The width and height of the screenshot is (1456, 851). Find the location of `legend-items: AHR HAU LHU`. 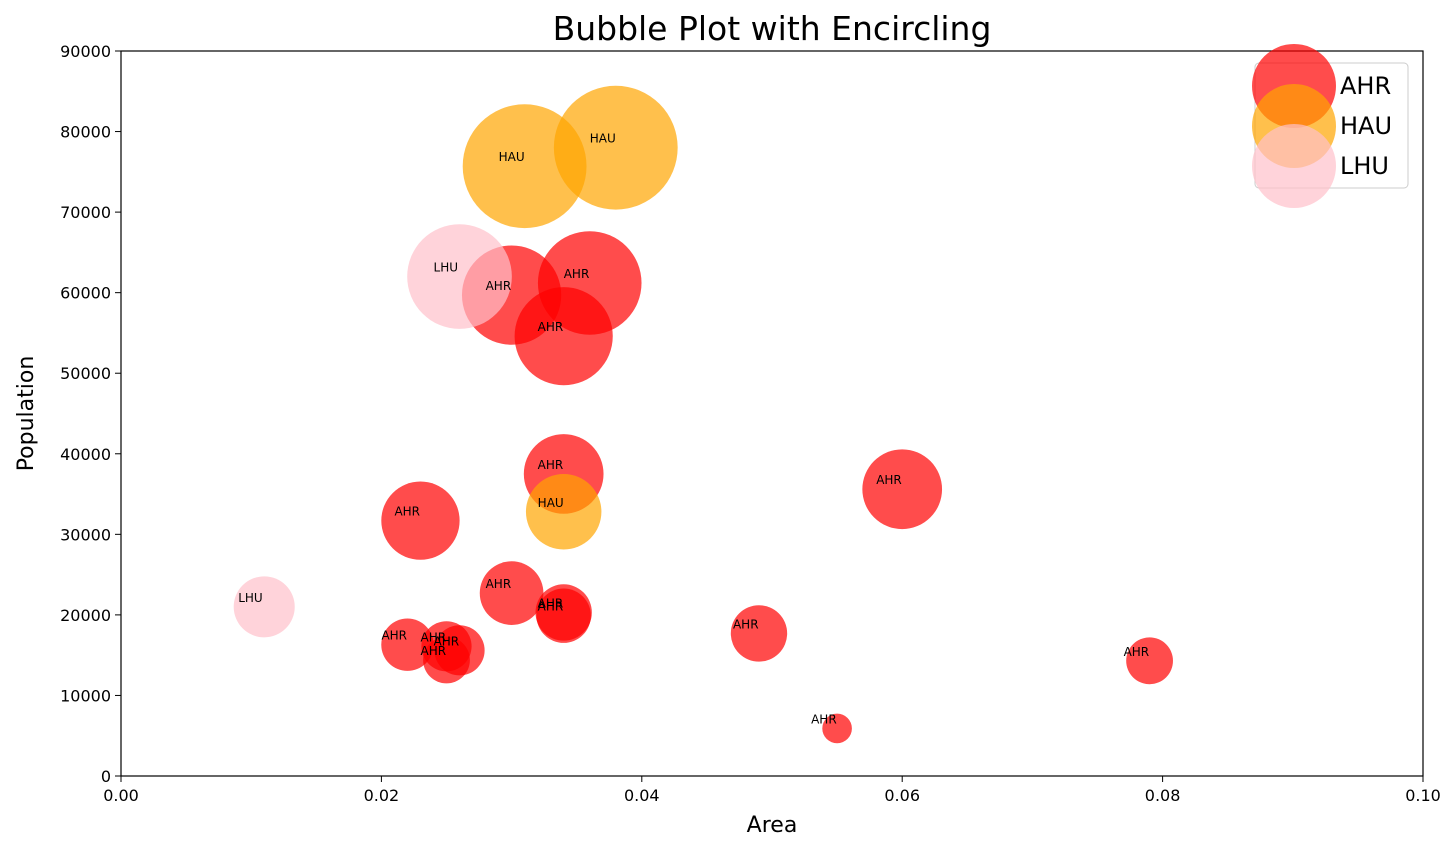

legend-items: AHR HAU LHU is located at coordinates (1322, 126).